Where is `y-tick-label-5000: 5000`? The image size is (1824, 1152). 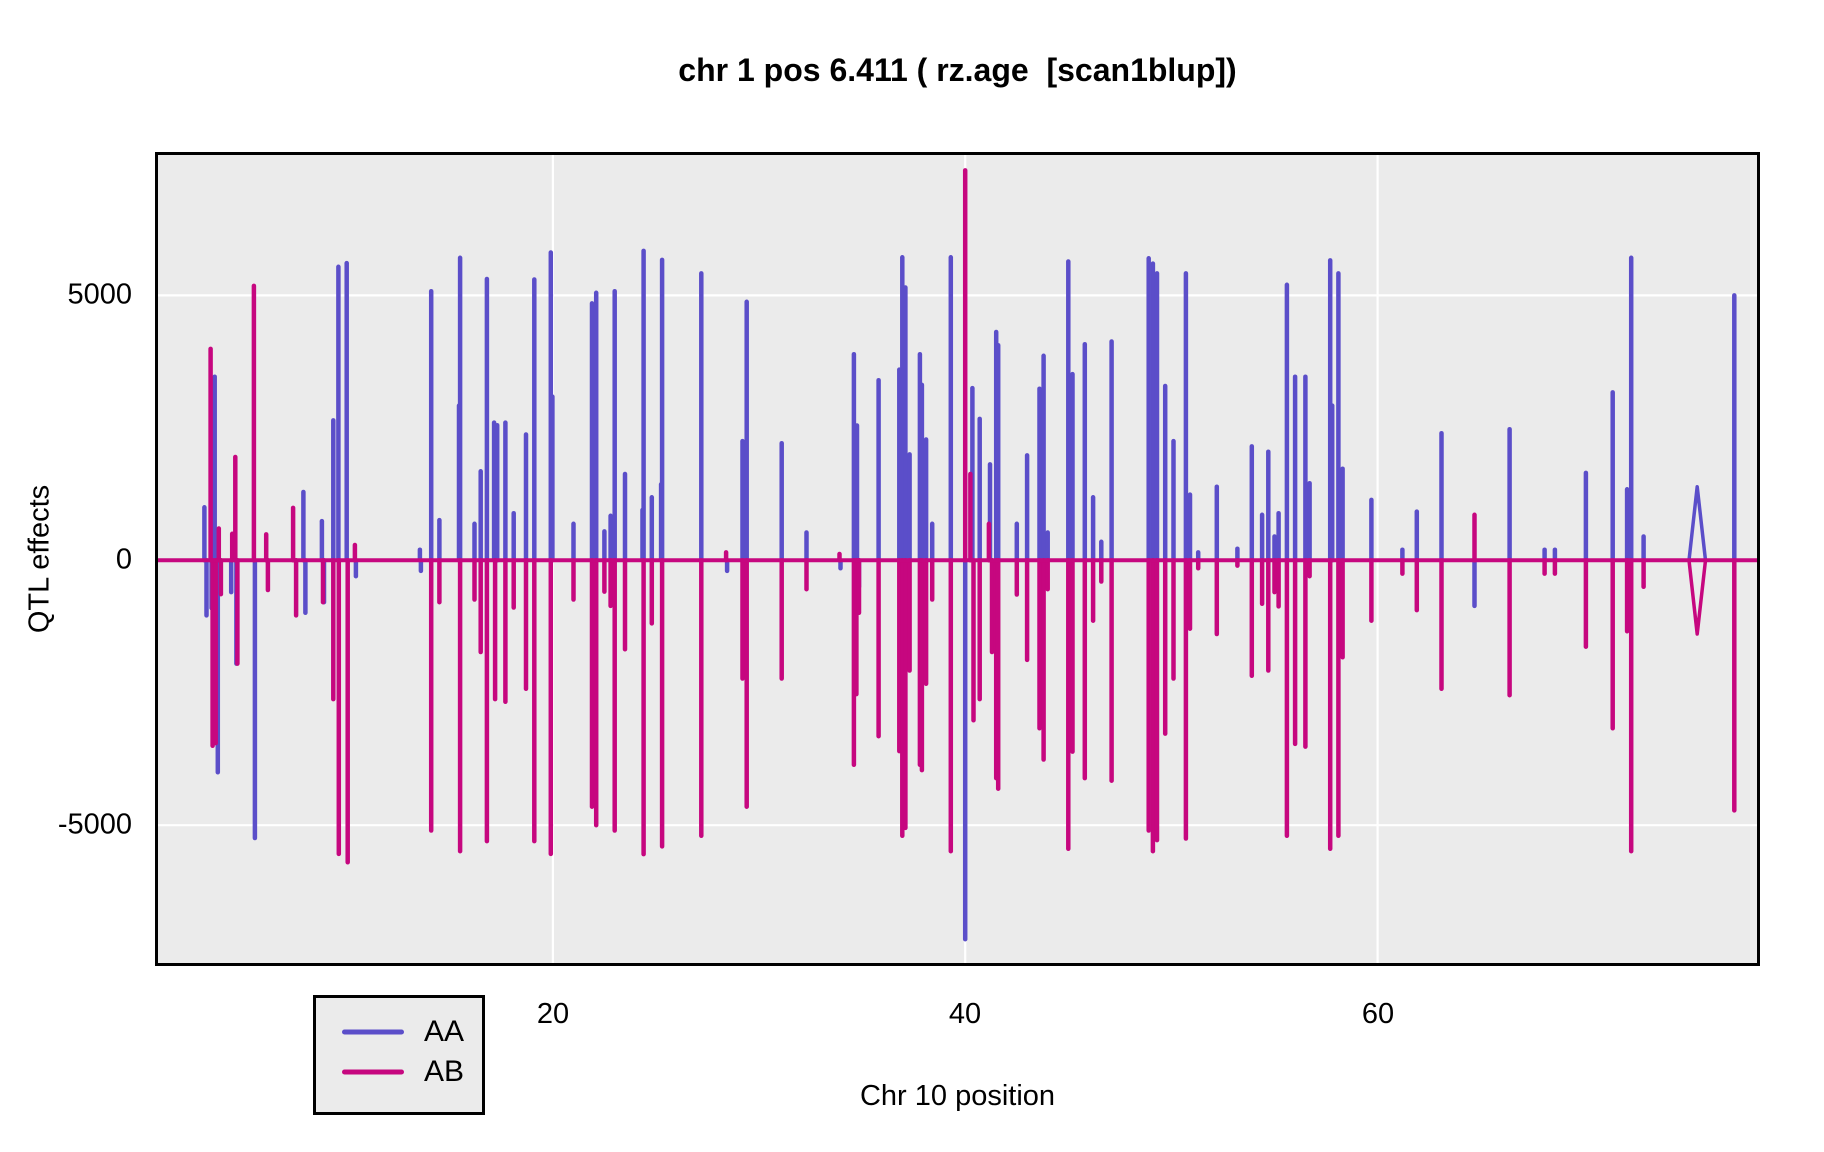 y-tick-label-5000: 5000 is located at coordinates (99, 294).